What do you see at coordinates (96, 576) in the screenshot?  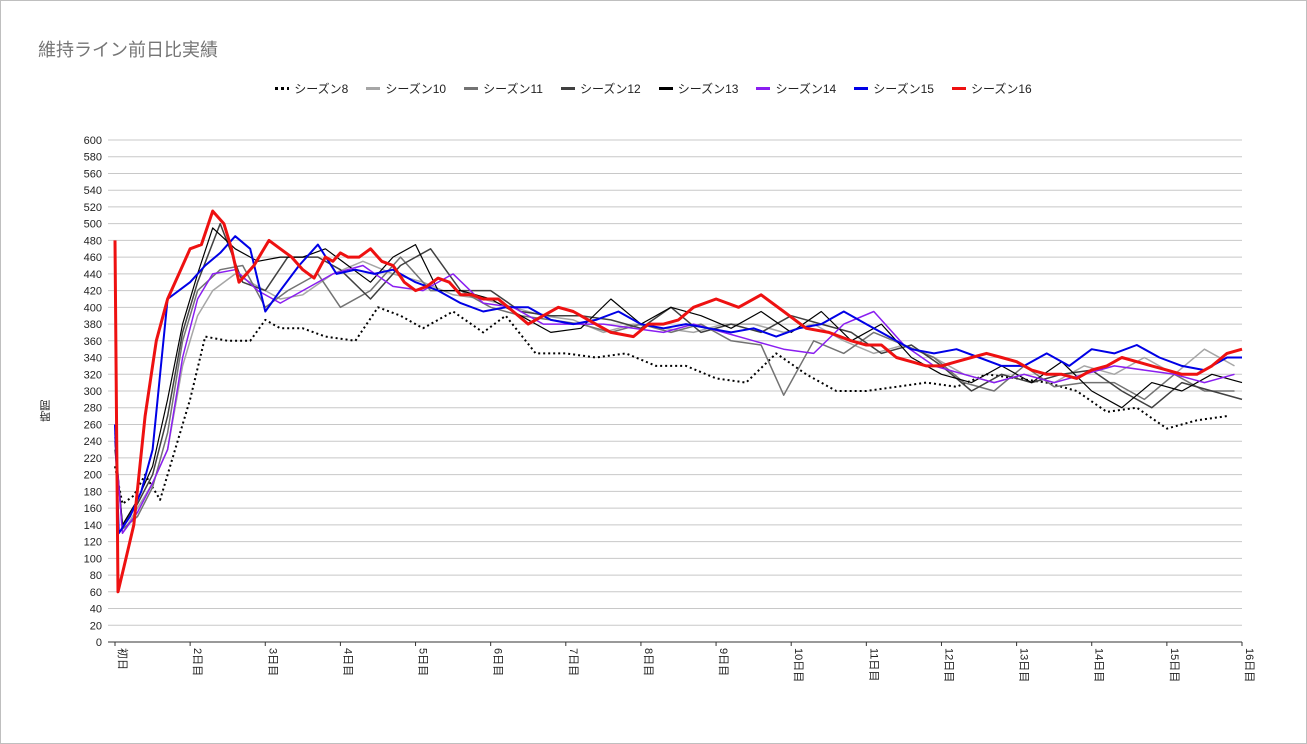 I see `y-tick-label: 80` at bounding box center [96, 576].